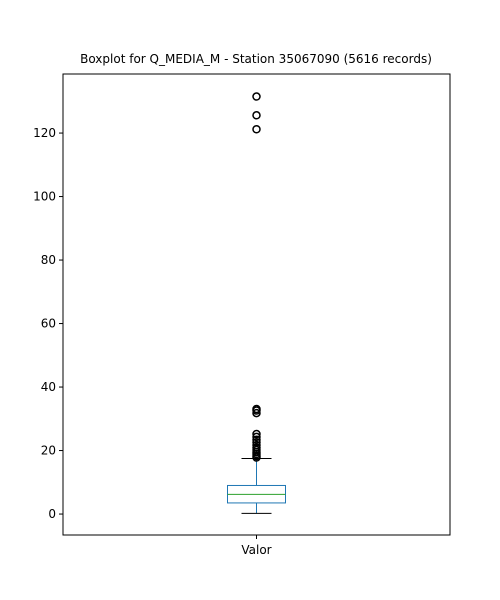 This screenshot has height=600, width=500. I want to click on x-axis: Valor, so click(256, 546).